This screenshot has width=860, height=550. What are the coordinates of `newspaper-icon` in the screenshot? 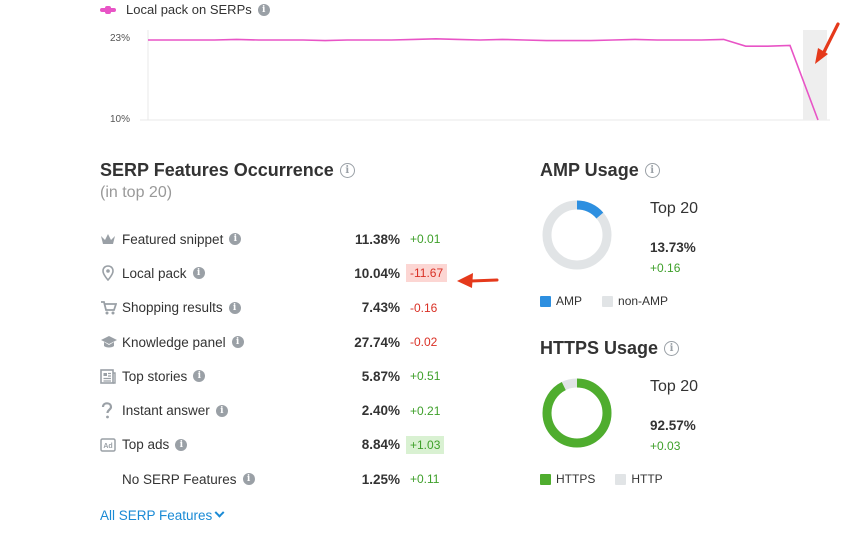 It's located at (111, 376).